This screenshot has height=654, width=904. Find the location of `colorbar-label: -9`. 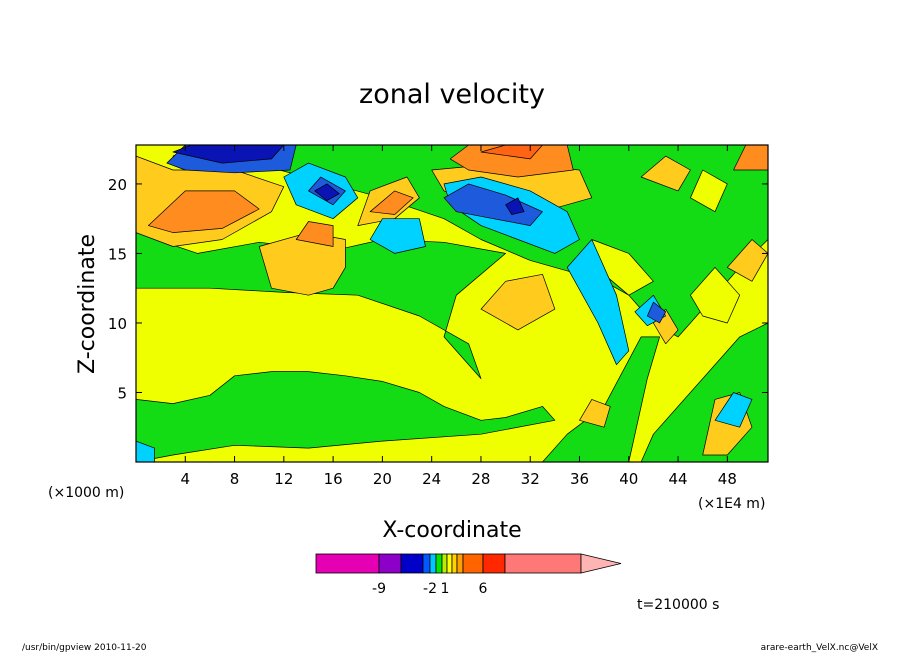

colorbar-label: -9 is located at coordinates (379, 589).